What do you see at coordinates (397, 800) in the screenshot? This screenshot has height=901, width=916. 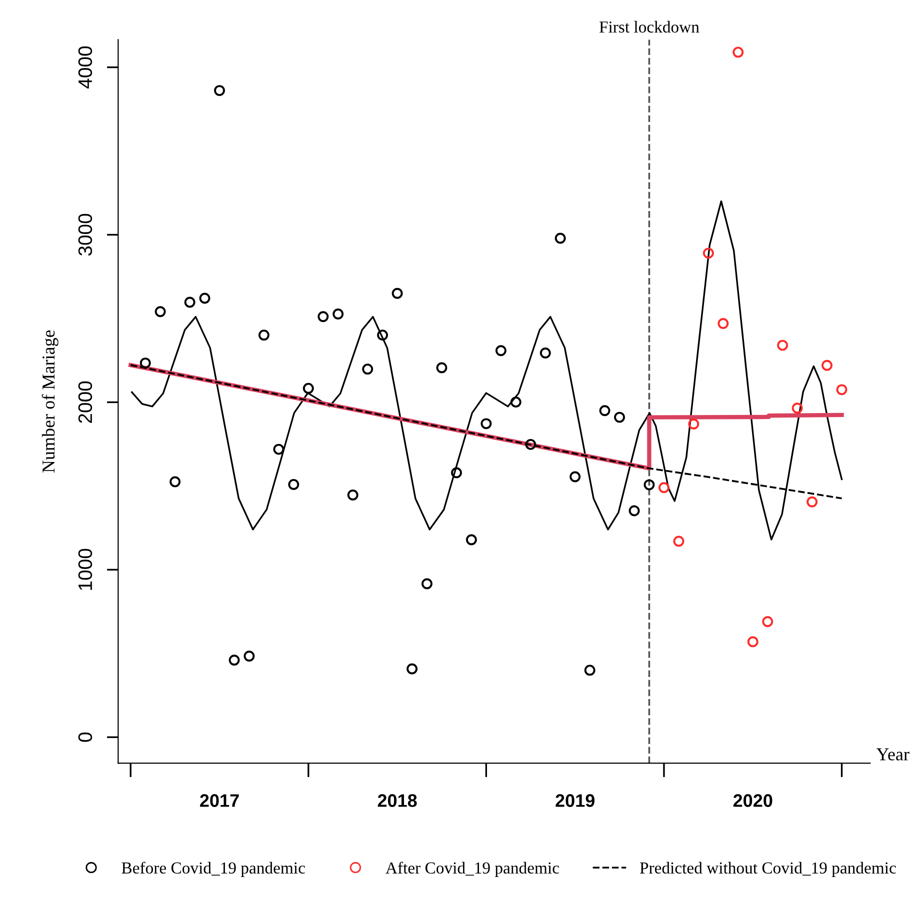 I see `x-tick-label: 2018` at bounding box center [397, 800].